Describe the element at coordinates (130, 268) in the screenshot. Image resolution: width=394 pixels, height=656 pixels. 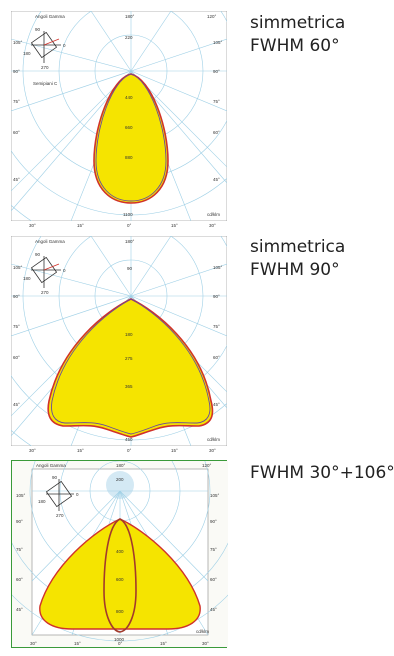
I see `radial-label: 90` at that location.